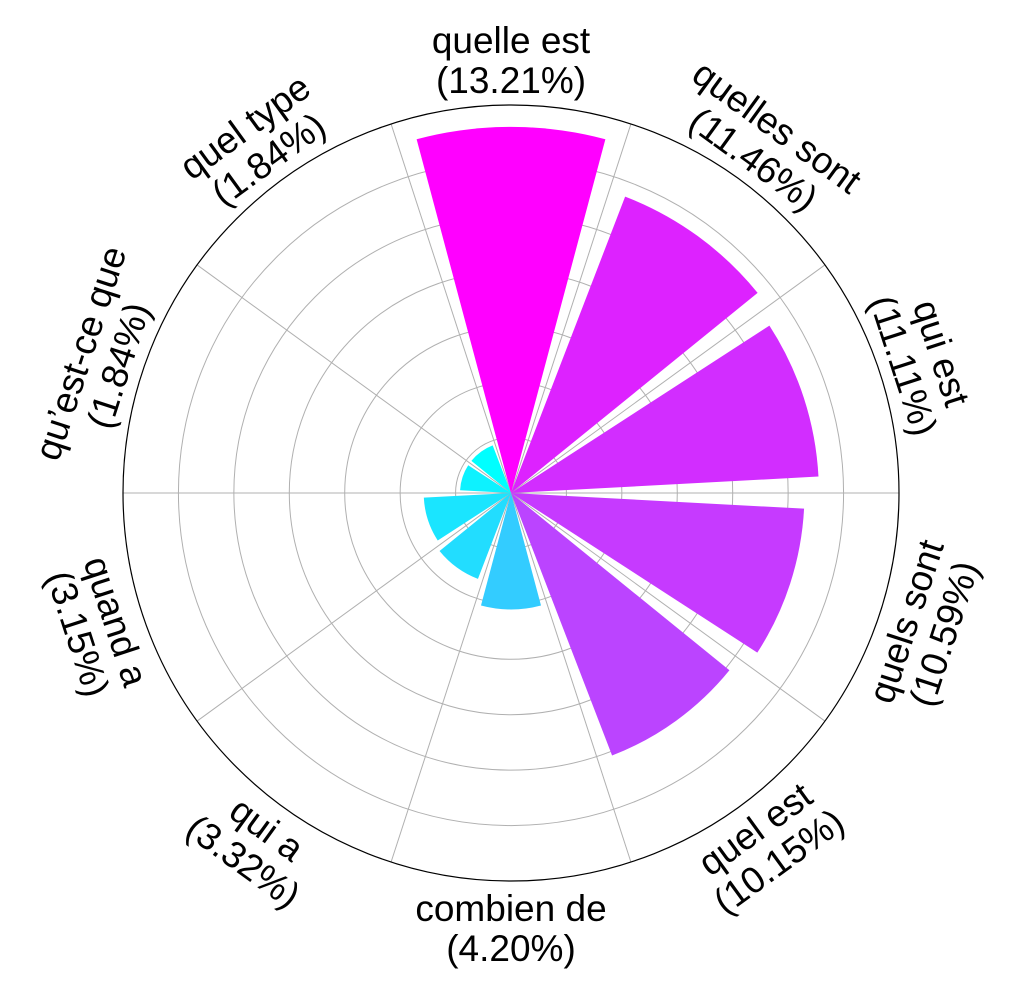  I want to click on category-percent: (4.20%), so click(511, 948).